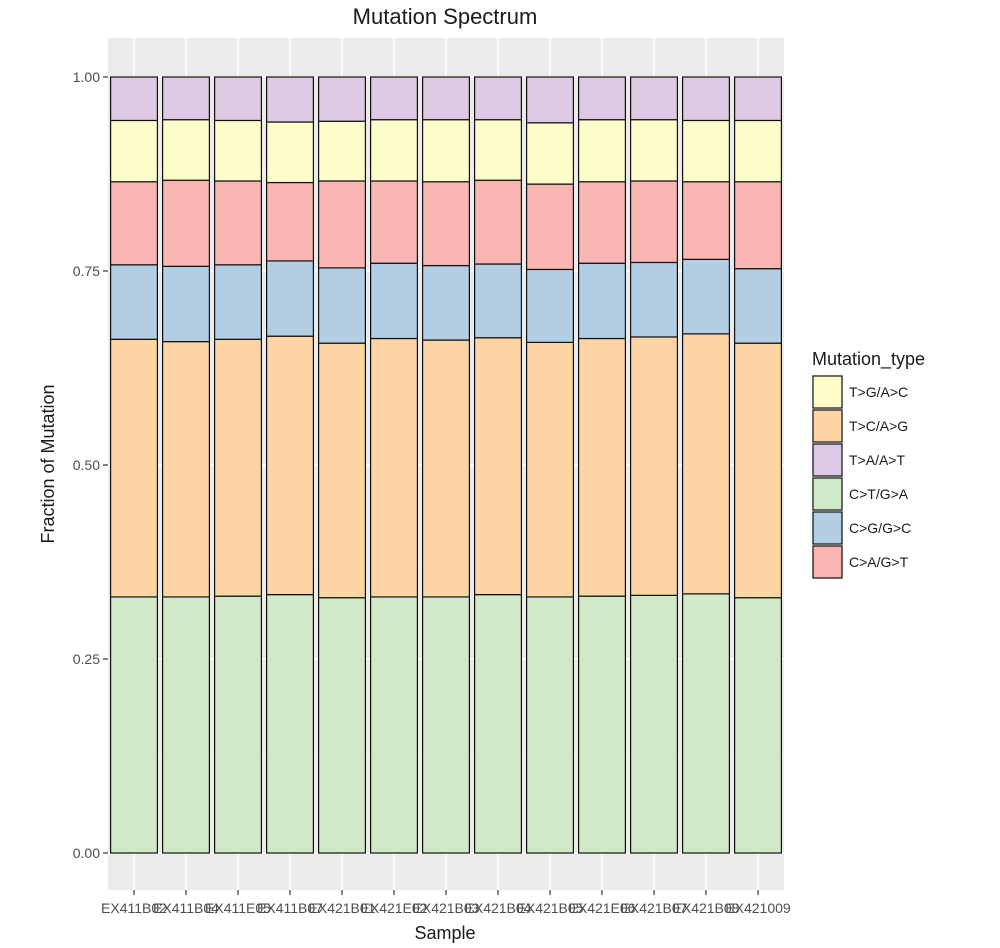 This screenshot has height=948, width=1000. What do you see at coordinates (86, 465) in the screenshot?
I see `y-tick-label: 0.50` at bounding box center [86, 465].